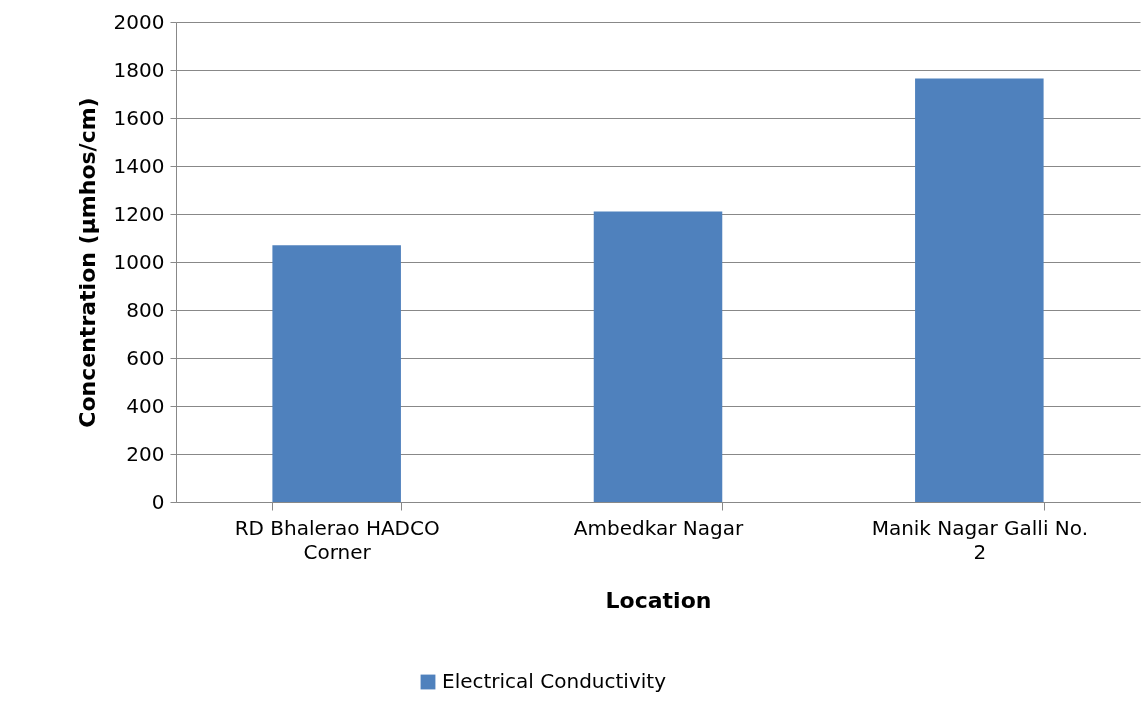 This screenshot has width=1147, height=701. Describe the element at coordinates (139, 69) in the screenshot. I see `y-tick-label: 1800` at that location.